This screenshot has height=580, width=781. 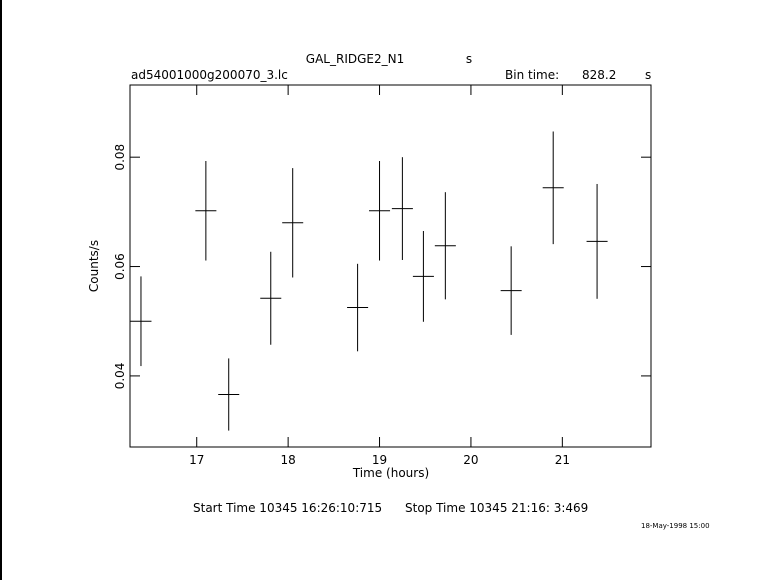 What do you see at coordinates (287, 460) in the screenshot?
I see `x-tick-label: 18` at bounding box center [287, 460].